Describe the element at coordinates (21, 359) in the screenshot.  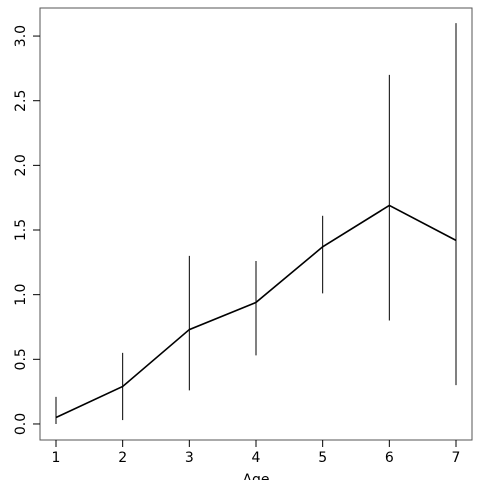
I see `y-tick-label: 0.5` at that location.